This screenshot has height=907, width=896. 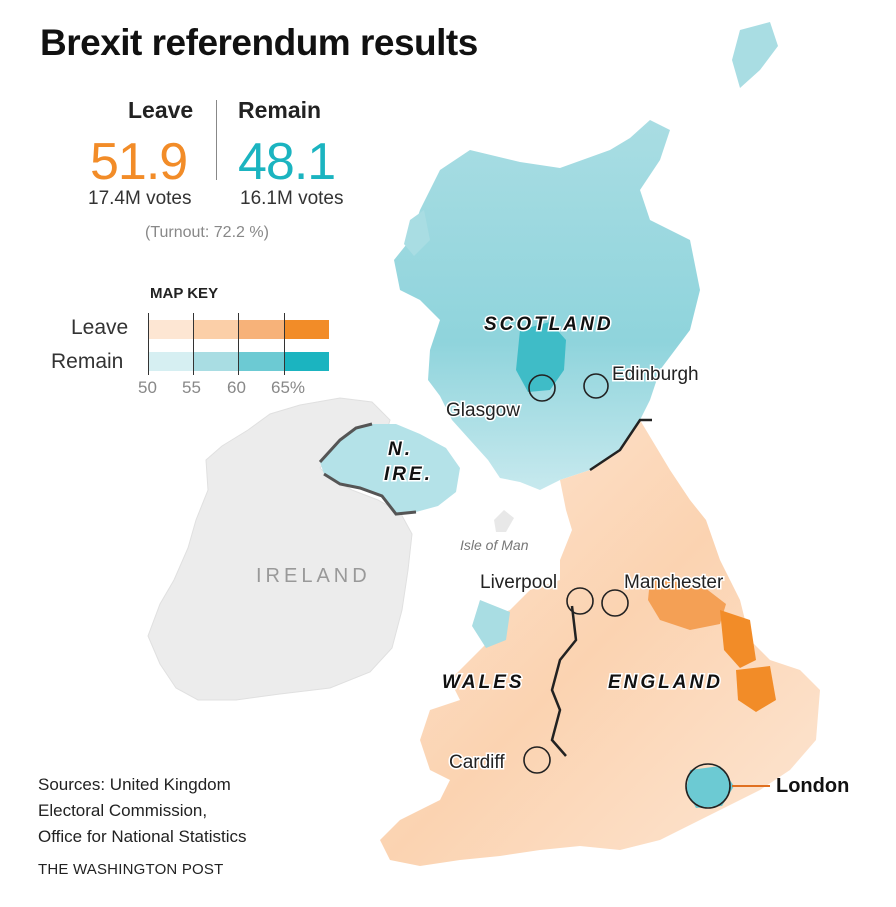 What do you see at coordinates (207, 232) in the screenshot?
I see `turnout-text: (Turnout: 72.2 %)` at bounding box center [207, 232].